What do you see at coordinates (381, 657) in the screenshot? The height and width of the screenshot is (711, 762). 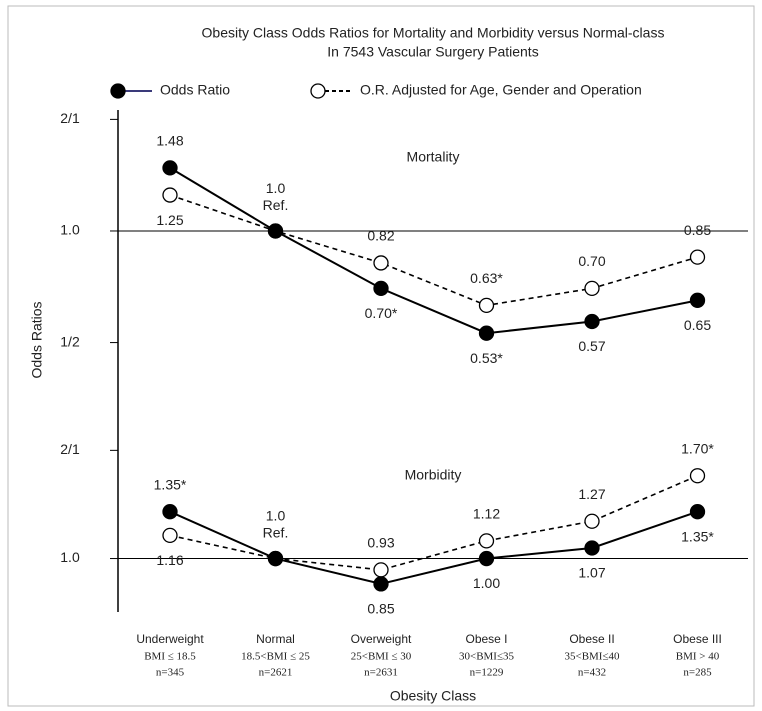 I see `x-tick-detail: 25<BMI ≤ 30` at bounding box center [381, 657].